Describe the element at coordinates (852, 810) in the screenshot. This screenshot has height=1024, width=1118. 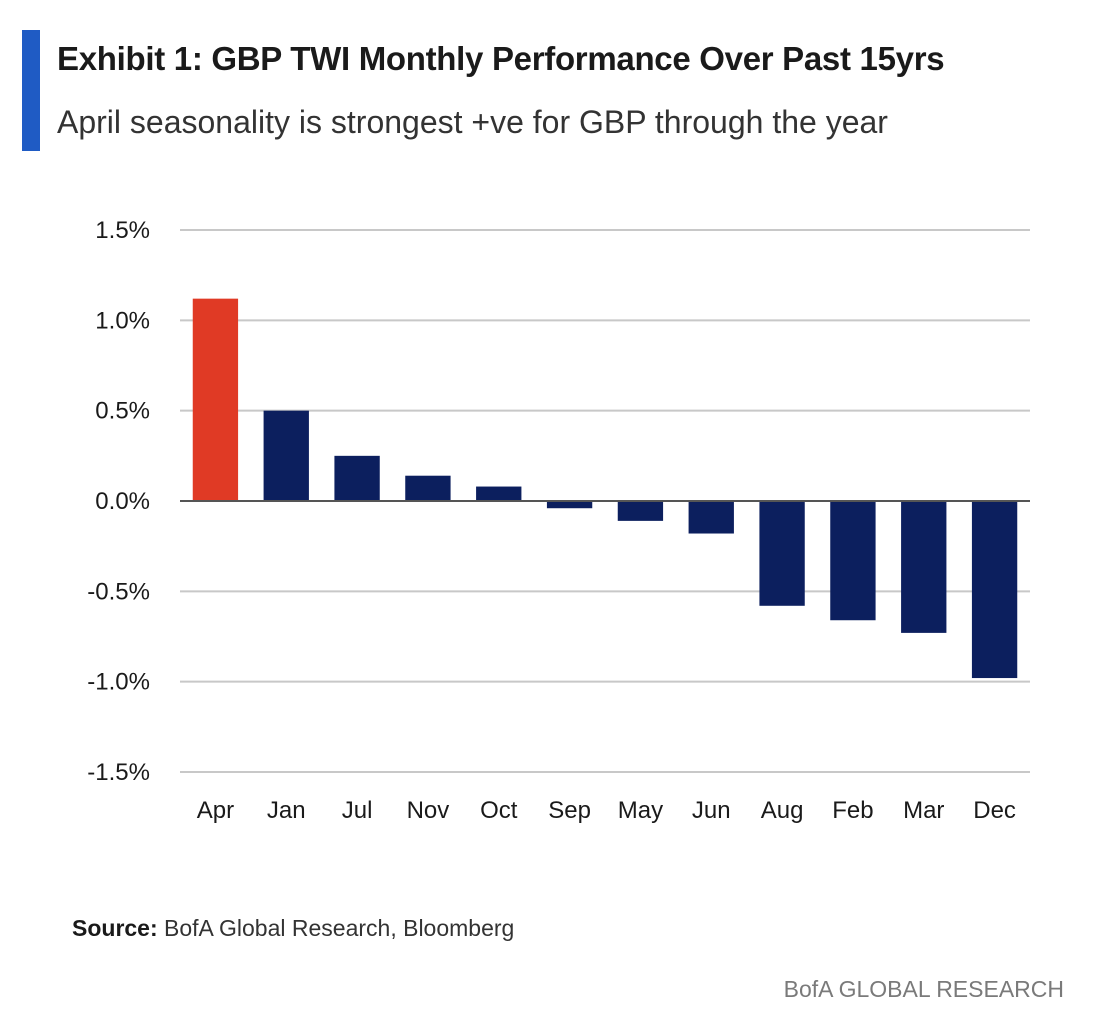
I see `x-tick-label: Feb` at that location.